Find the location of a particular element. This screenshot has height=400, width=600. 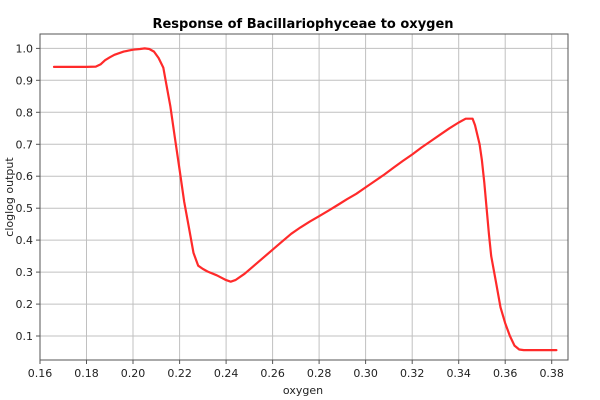

x-tick-label: 0.38 is located at coordinates (551, 373).